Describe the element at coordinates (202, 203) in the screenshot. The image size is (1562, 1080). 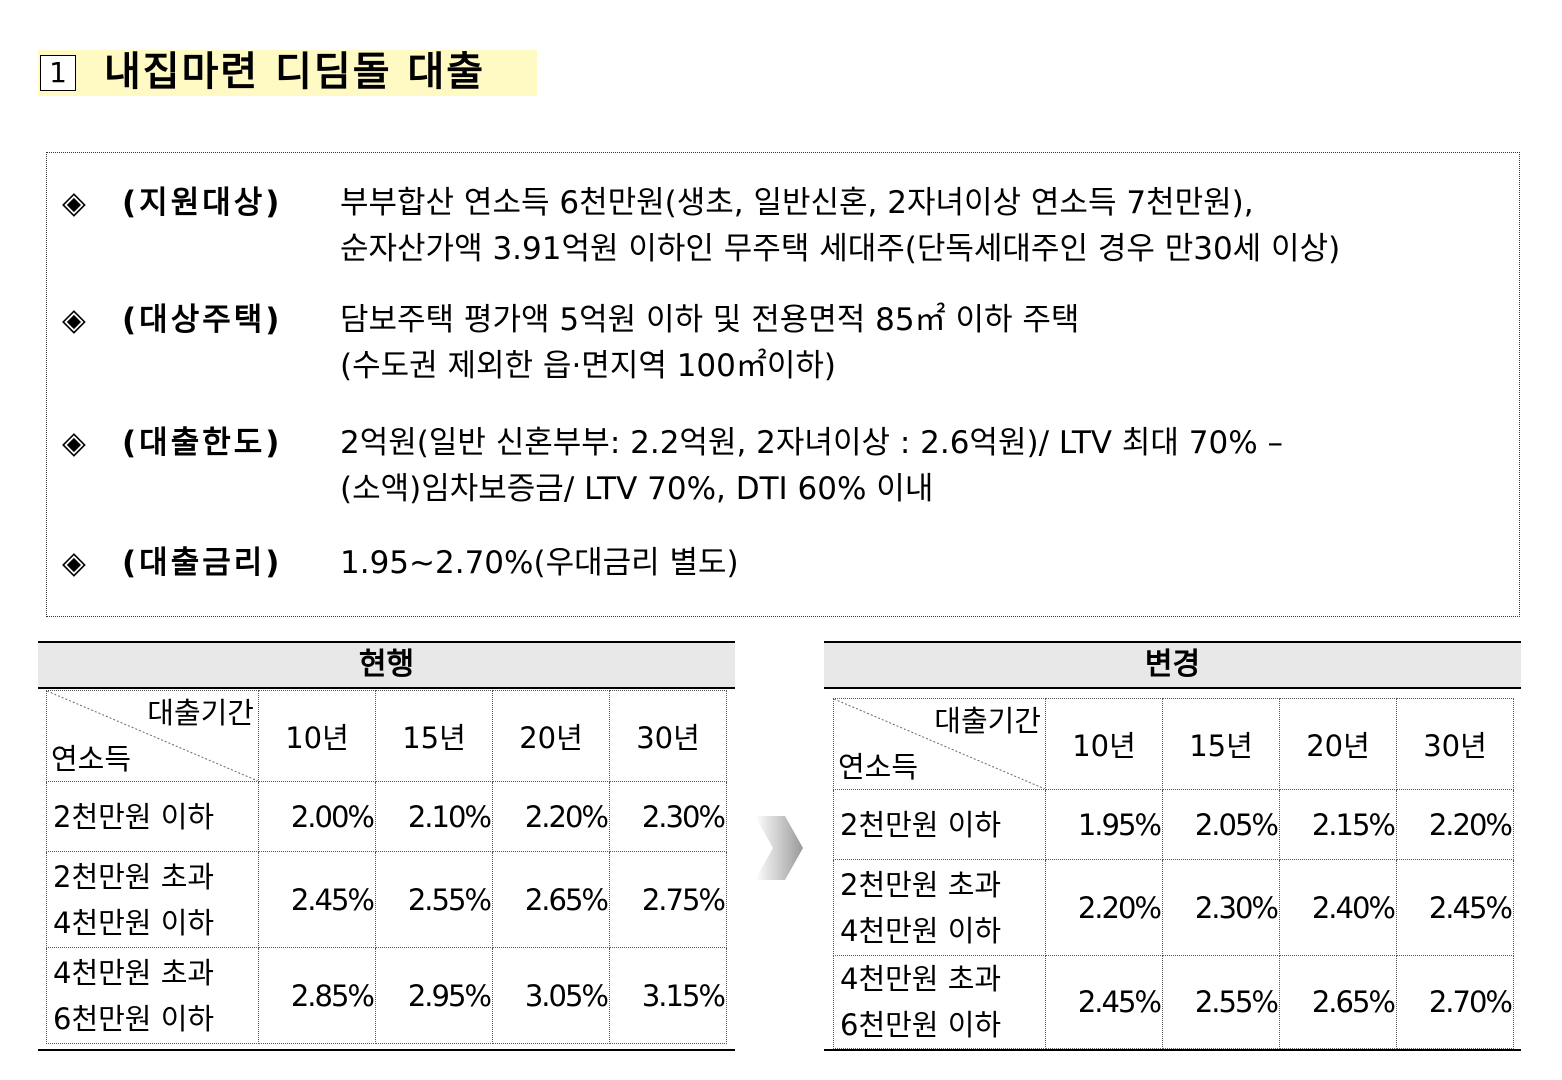
I see `item-label: (지원대상)` at that location.